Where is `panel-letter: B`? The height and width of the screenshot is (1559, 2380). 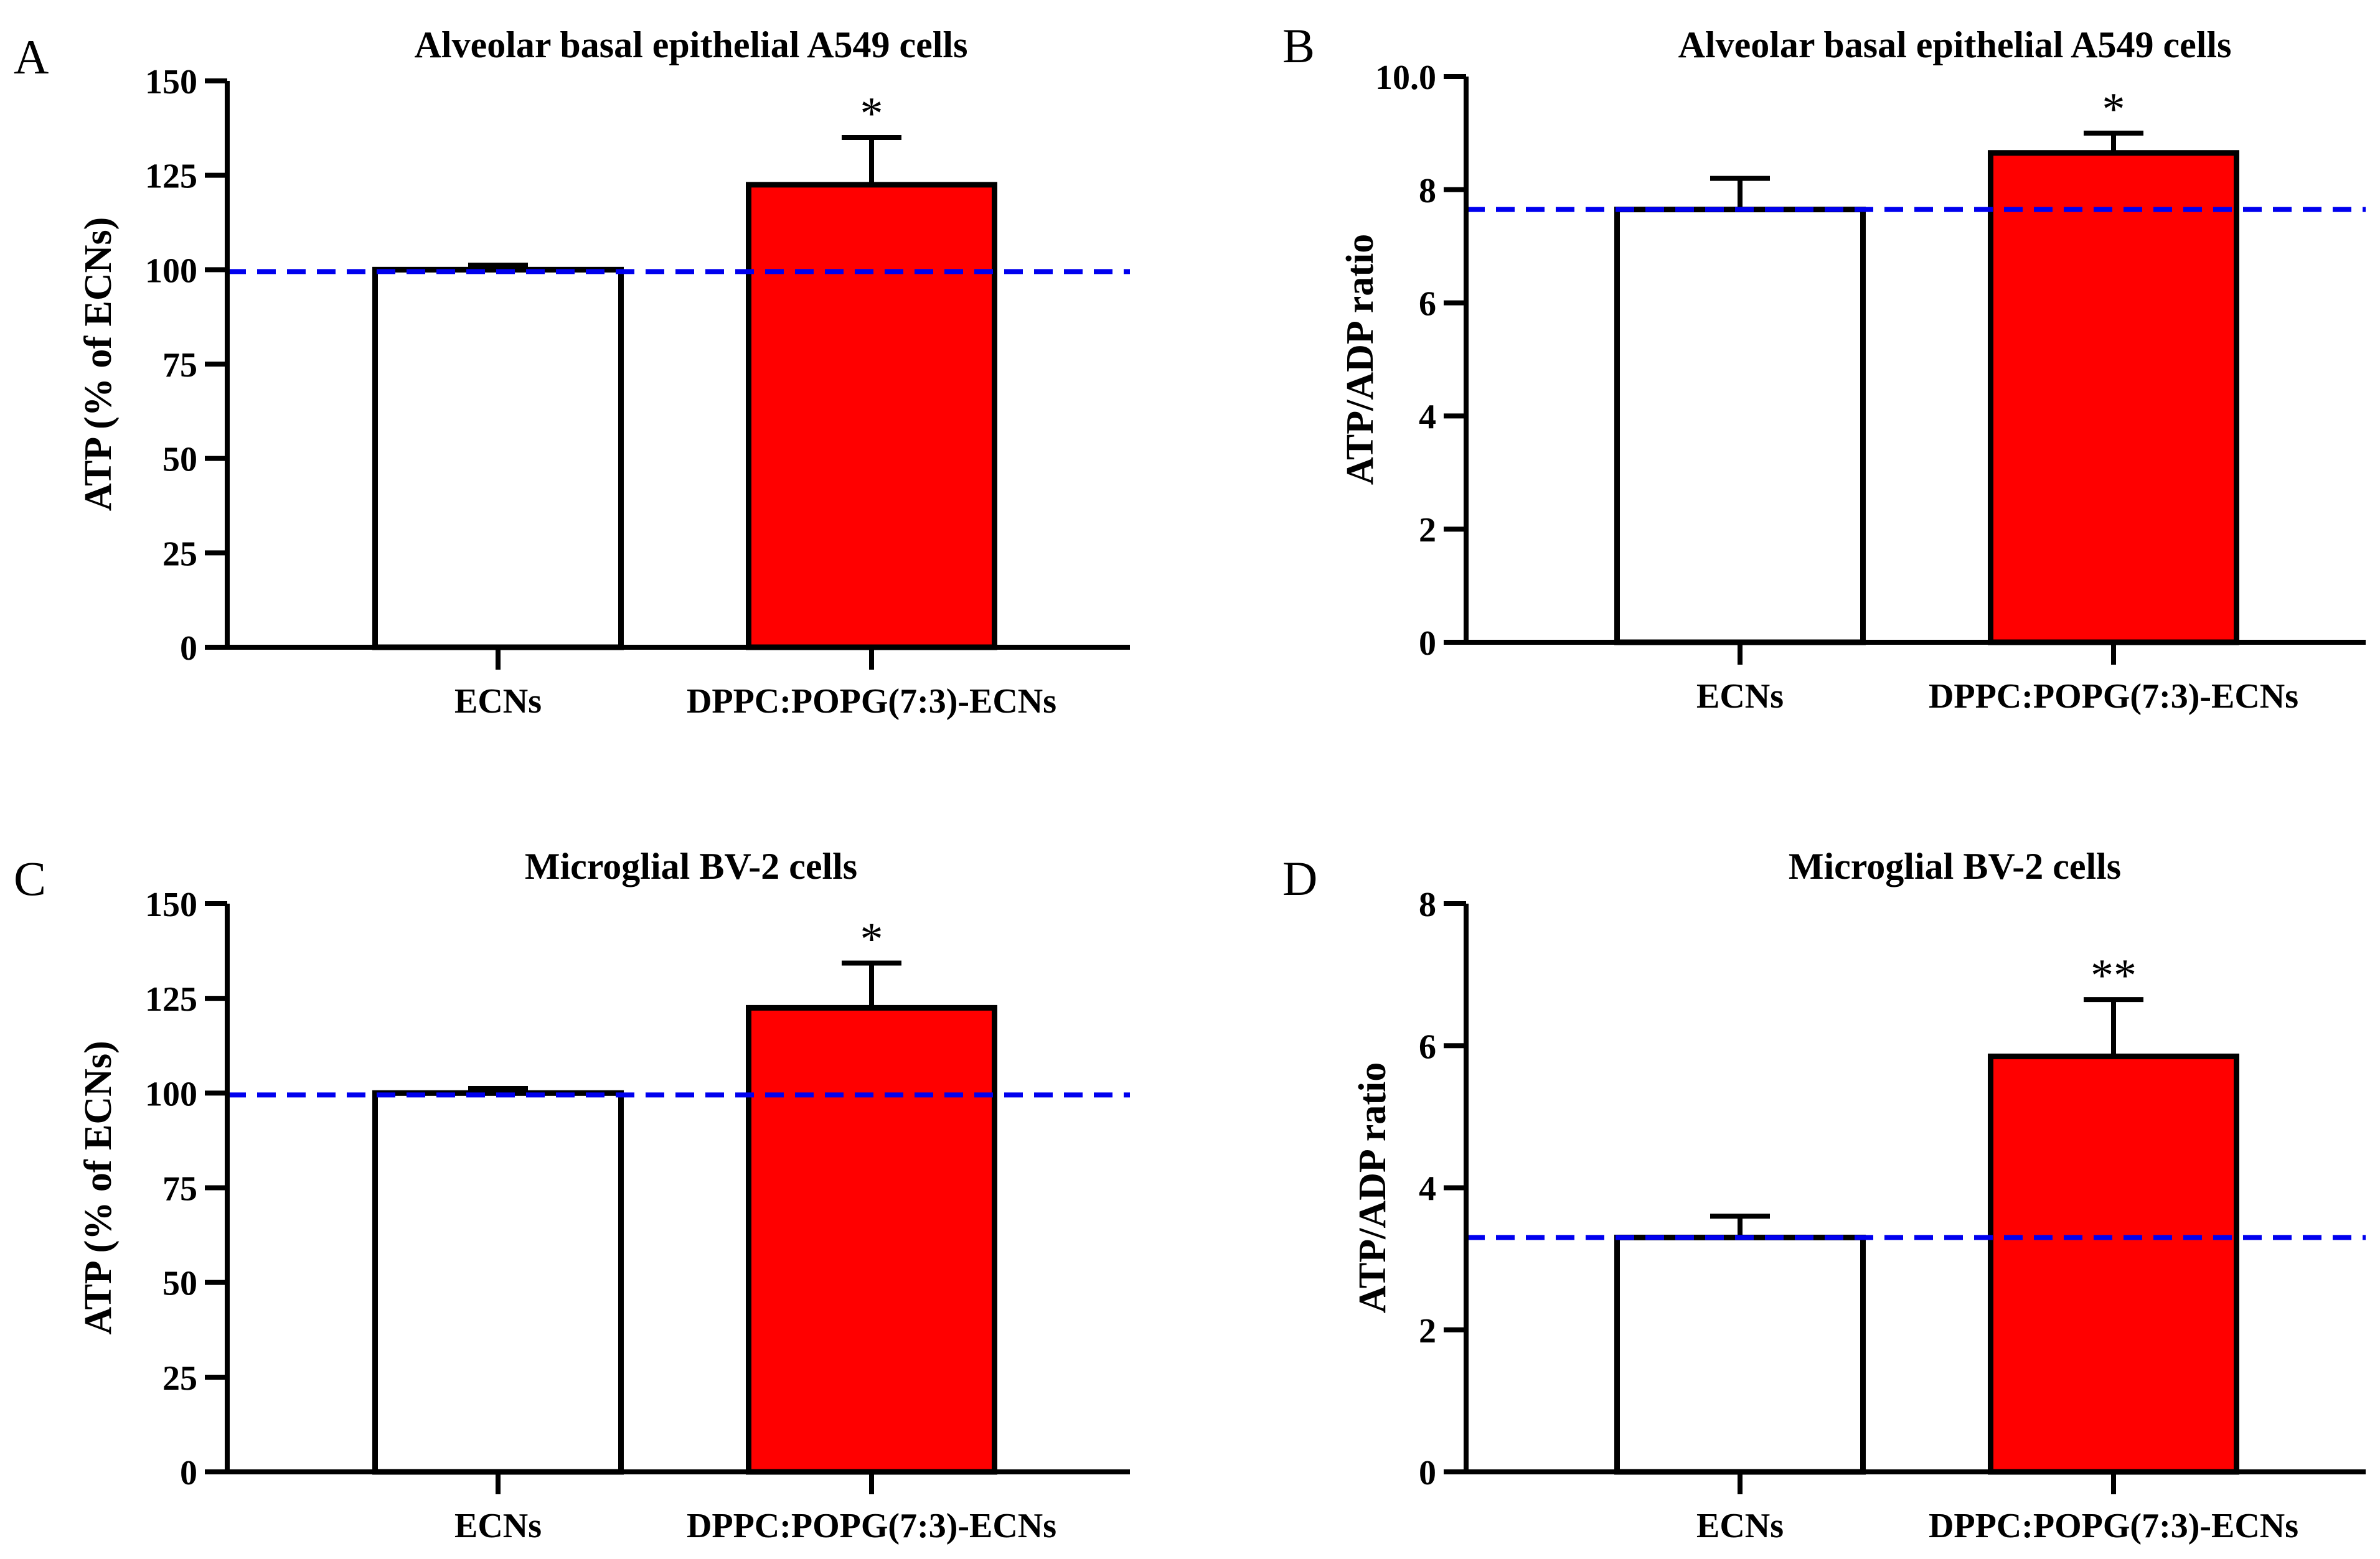
panel-letter: B is located at coordinates (1299, 46).